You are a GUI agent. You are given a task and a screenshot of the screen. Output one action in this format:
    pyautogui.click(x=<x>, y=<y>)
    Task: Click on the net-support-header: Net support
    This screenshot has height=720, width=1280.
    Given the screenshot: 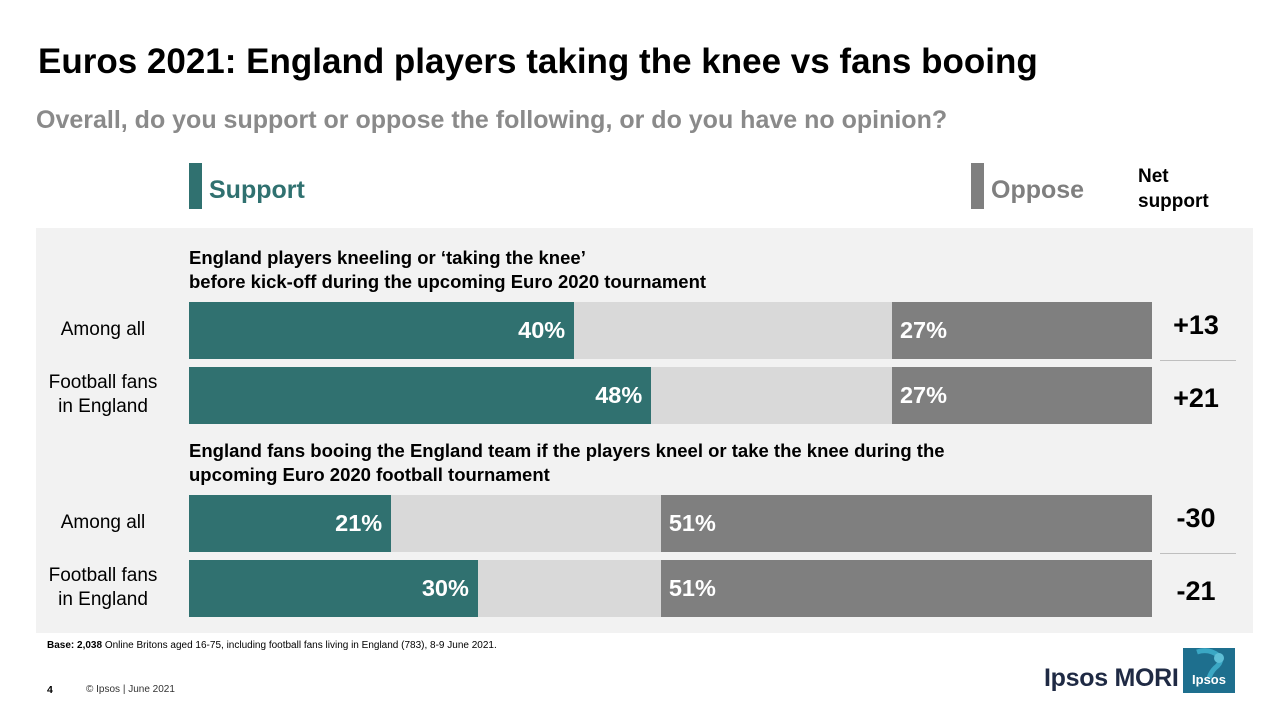 What is the action you would take?
    pyautogui.click(x=1173, y=189)
    